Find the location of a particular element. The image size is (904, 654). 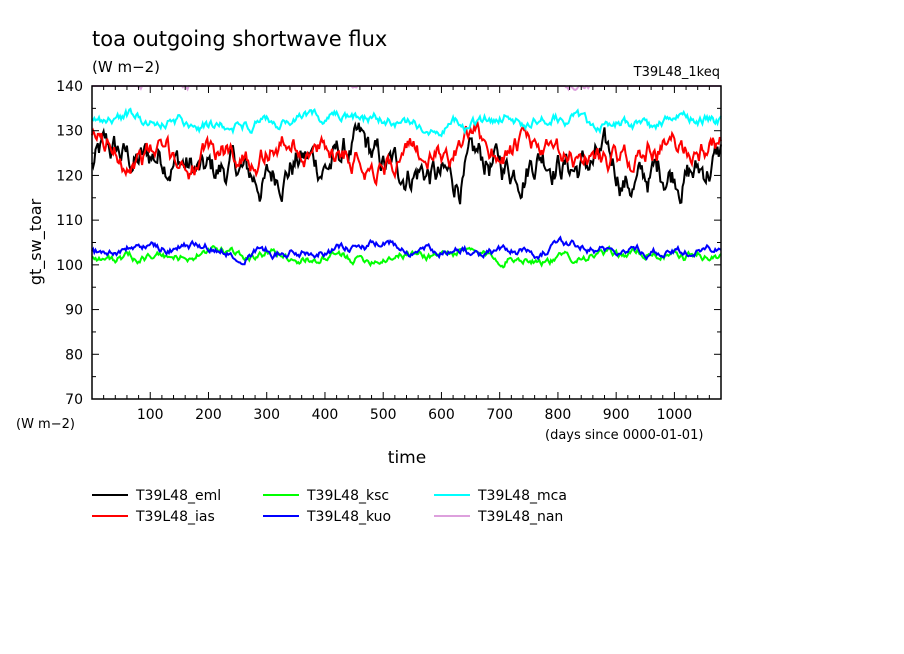

series-line-T39L48_ias is located at coordinates (406, 153).